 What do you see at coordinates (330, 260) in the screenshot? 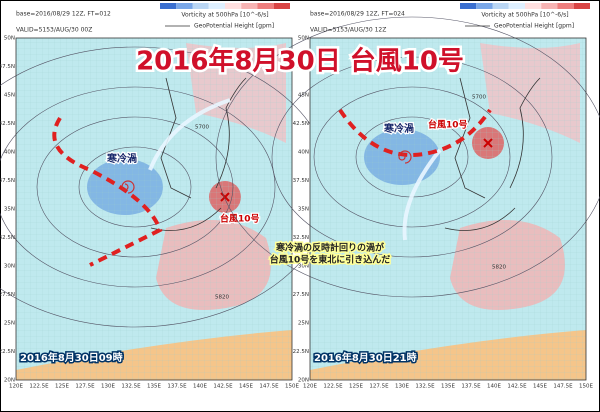
I see `annotation: 台風10号を東北に引き込んだ` at bounding box center [330, 260].